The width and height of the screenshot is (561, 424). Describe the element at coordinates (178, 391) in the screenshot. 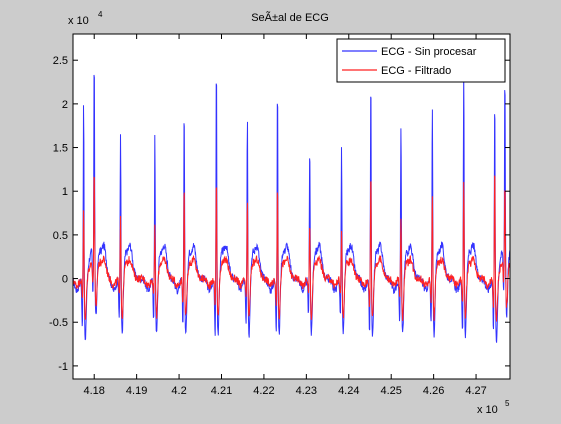

I see `x-tick-label: 4.2` at that location.